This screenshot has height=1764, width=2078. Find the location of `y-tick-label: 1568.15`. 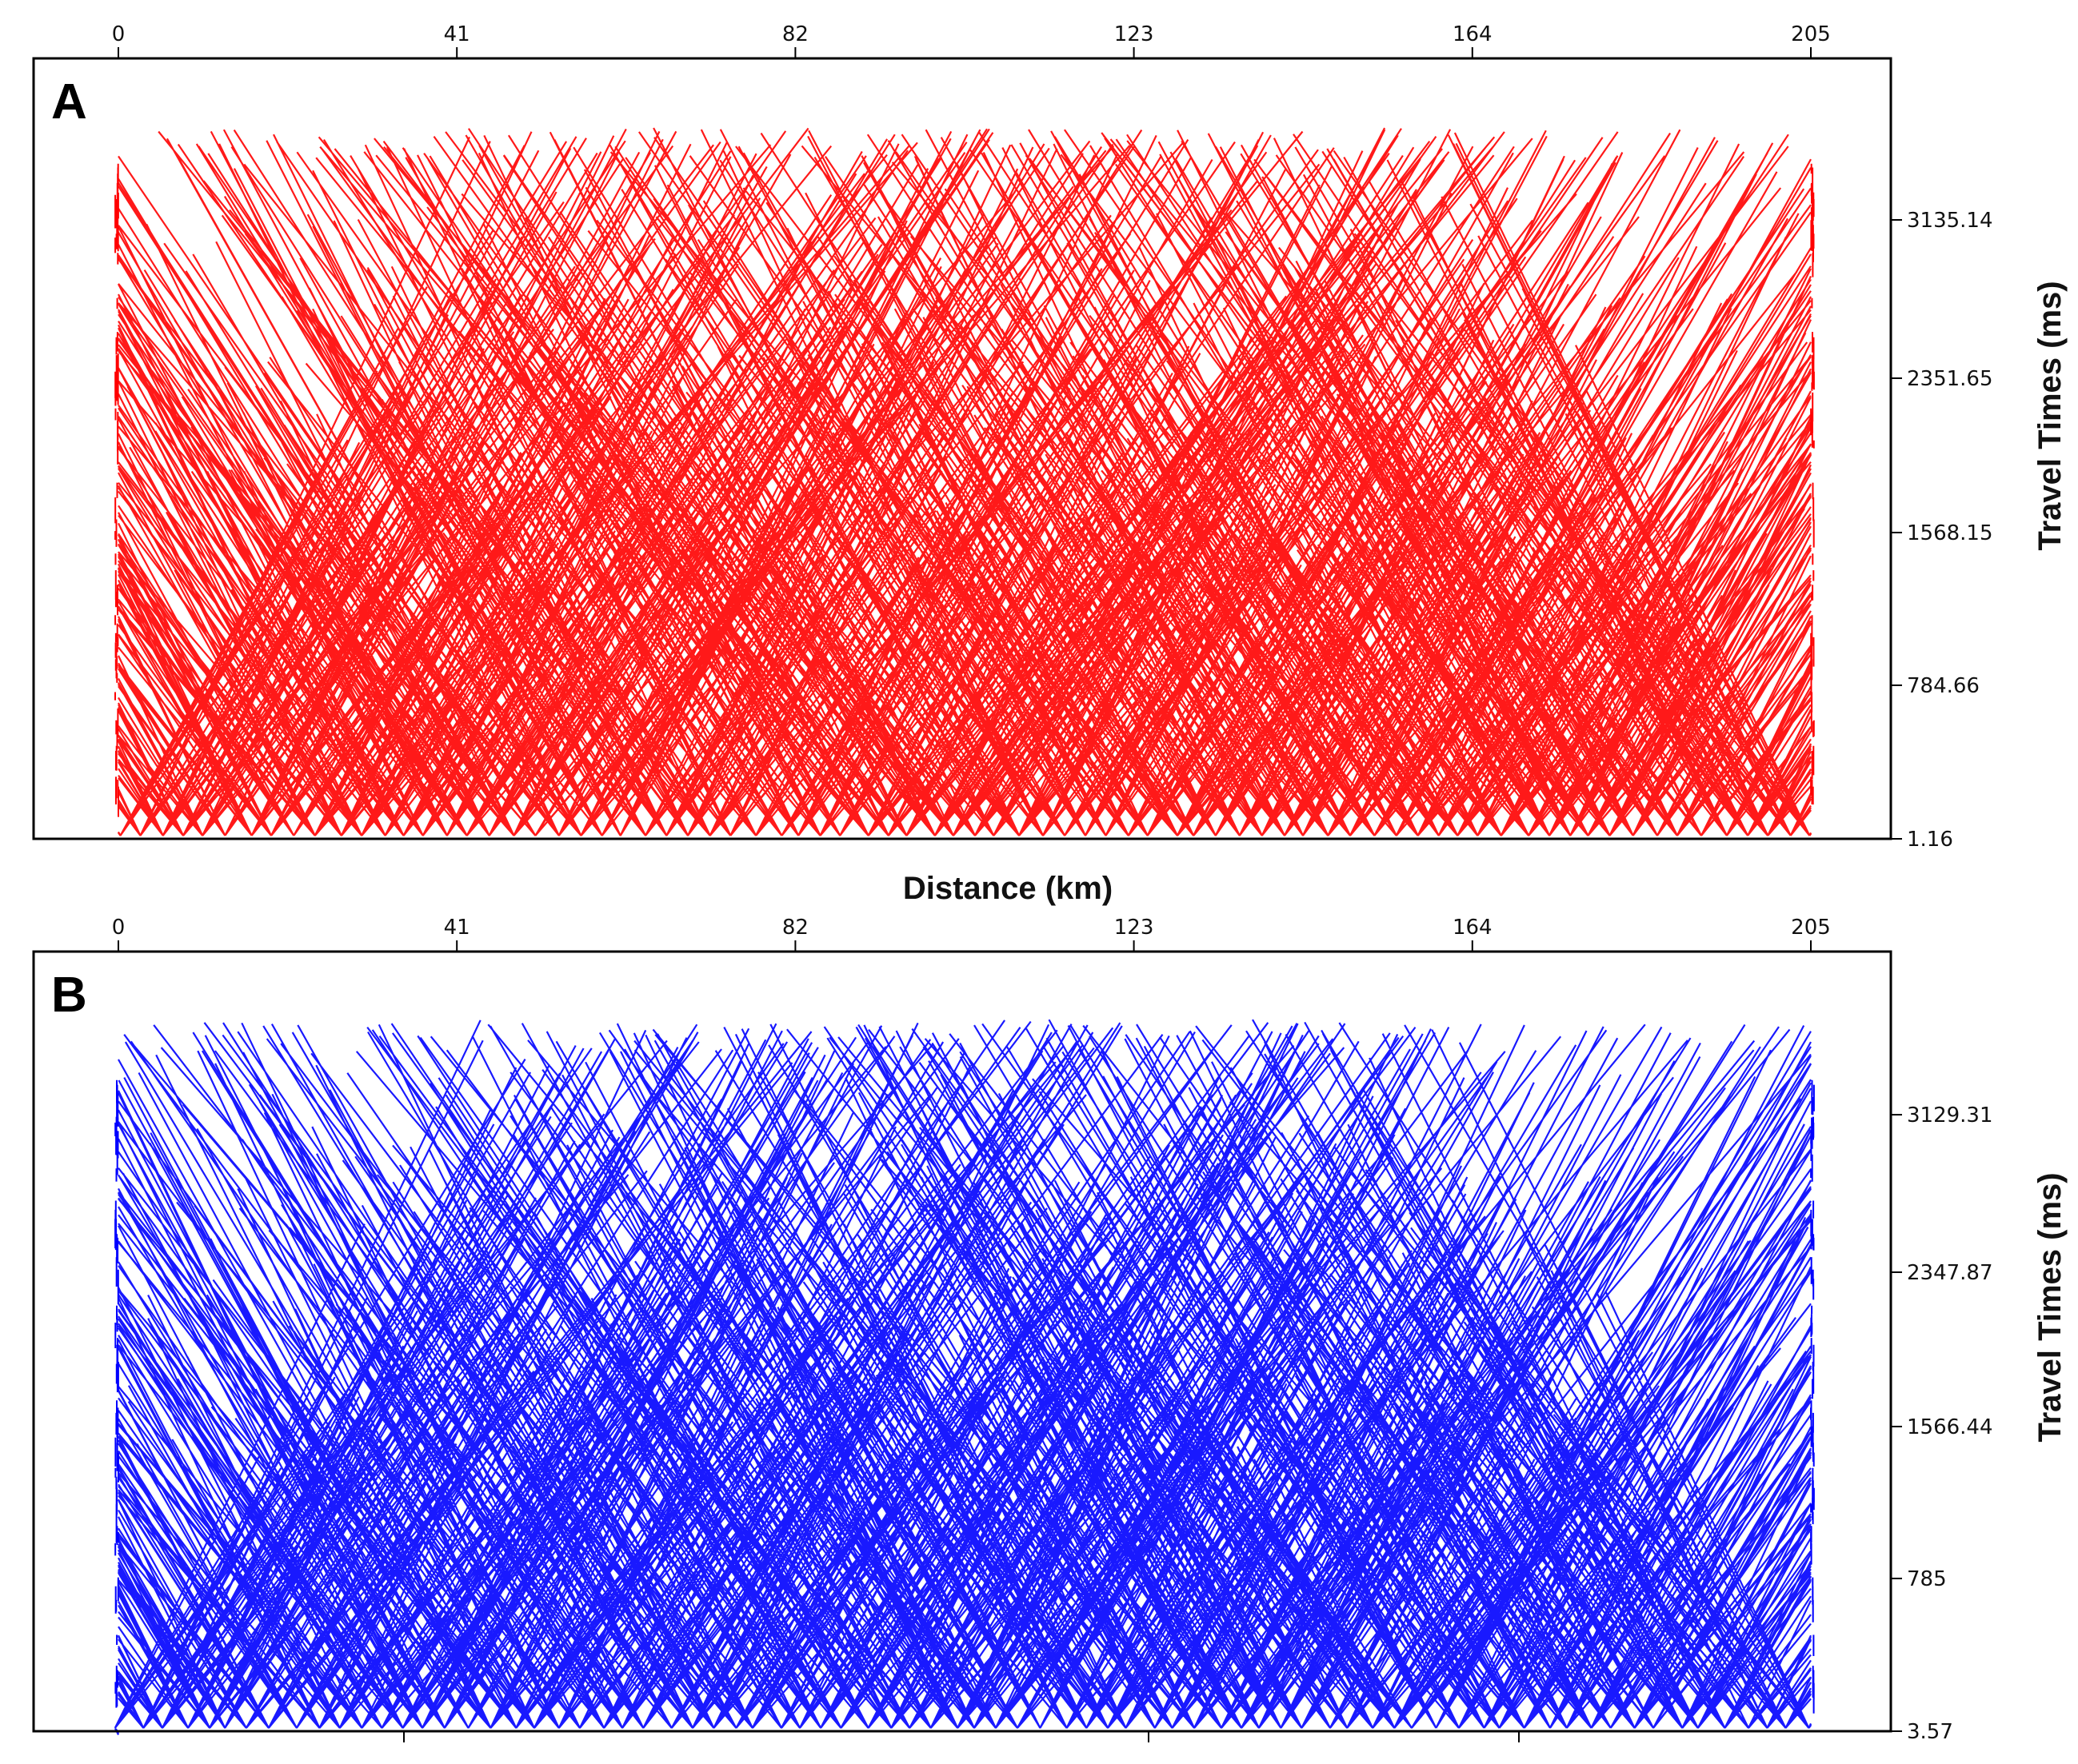

y-tick-label: 1568.15 is located at coordinates (1950, 533).